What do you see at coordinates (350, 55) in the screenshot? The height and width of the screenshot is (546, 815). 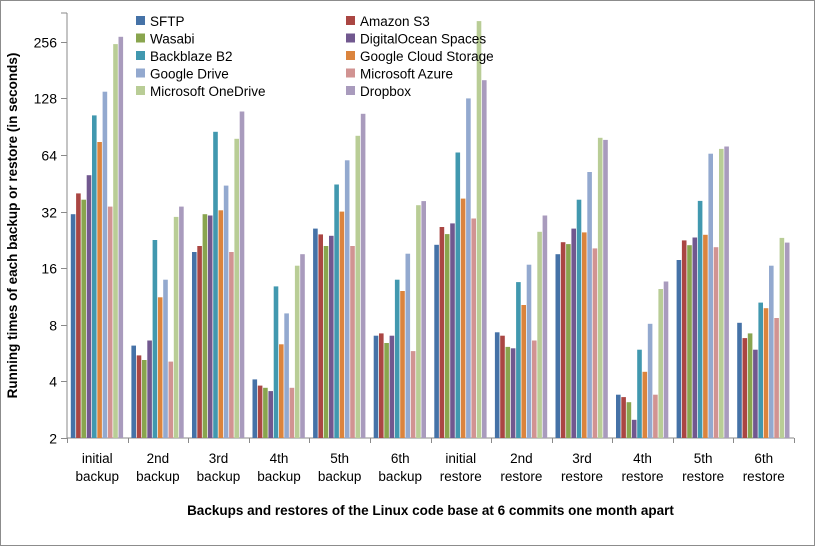 I see `legend-swatch-google-cloud-storage` at bounding box center [350, 55].